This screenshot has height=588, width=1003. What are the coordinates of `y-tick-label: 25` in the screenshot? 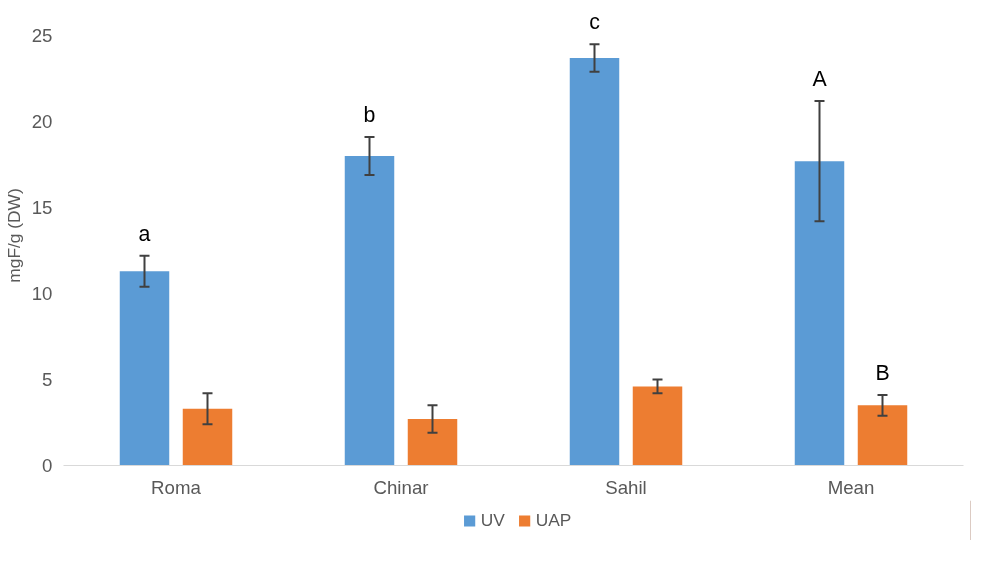 It's located at (42, 36).